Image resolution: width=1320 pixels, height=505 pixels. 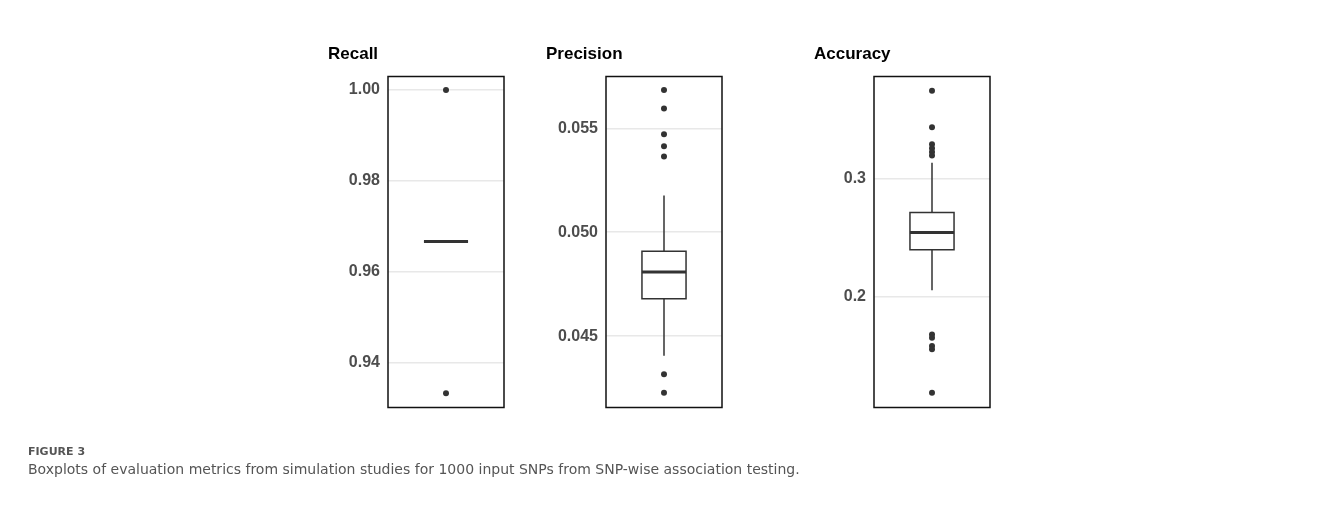 What do you see at coordinates (57, 451) in the screenshot?
I see `caption: FIGURE 3` at bounding box center [57, 451].